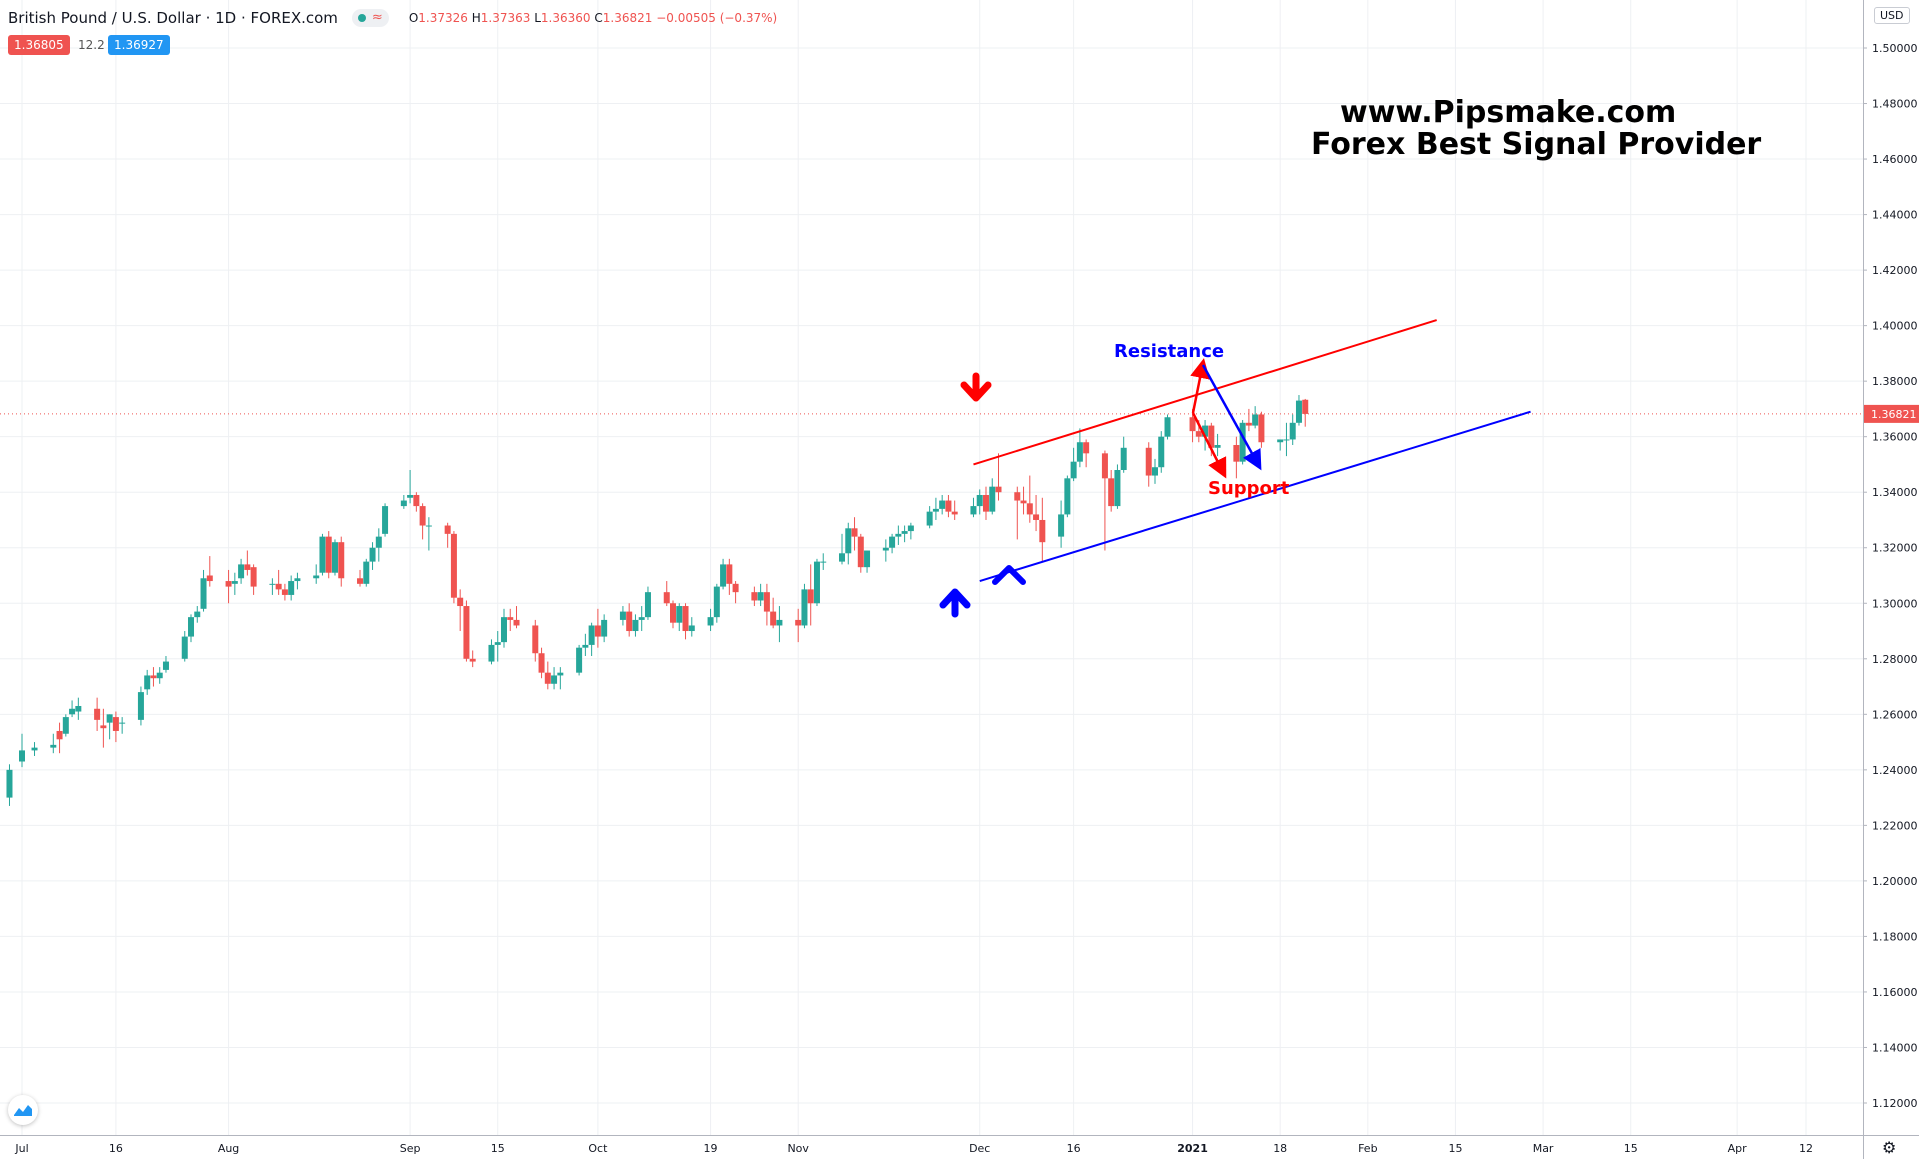  What do you see at coordinates (21, 1148) in the screenshot?
I see `time-tick-label: Jul` at bounding box center [21, 1148].